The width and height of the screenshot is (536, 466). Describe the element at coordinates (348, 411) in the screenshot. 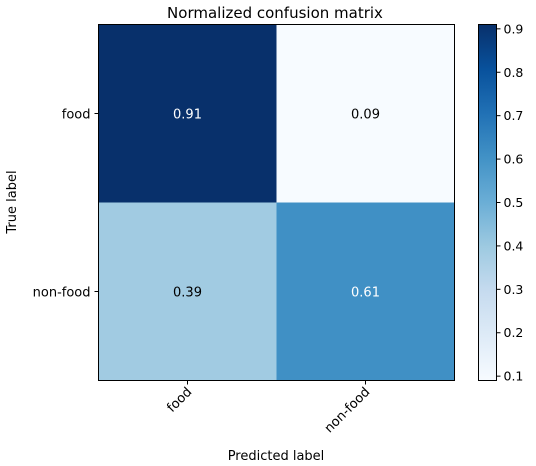

I see `x-tick-label: non-food` at that location.